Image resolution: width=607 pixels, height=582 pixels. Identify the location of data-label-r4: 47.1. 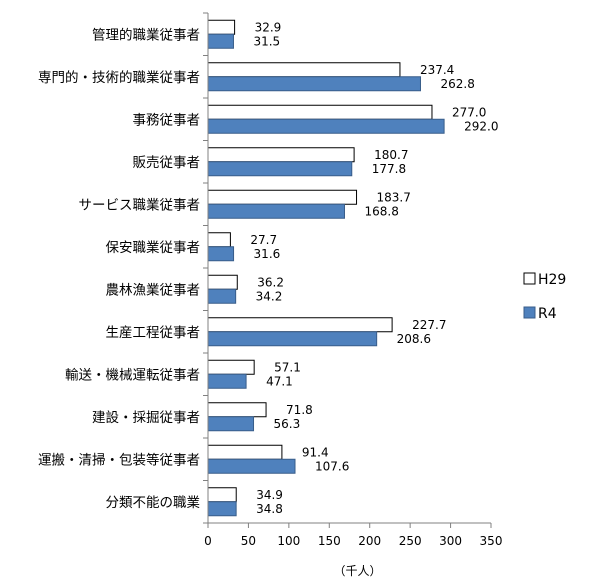
(279, 381).